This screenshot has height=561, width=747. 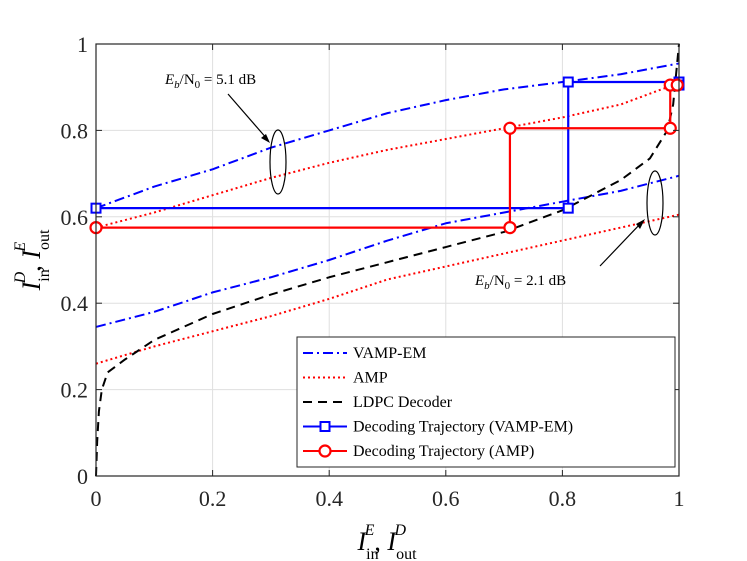 I want to click on annotation-snr-low: Eb/N0 = 2.1 dB, so click(x=520, y=282).